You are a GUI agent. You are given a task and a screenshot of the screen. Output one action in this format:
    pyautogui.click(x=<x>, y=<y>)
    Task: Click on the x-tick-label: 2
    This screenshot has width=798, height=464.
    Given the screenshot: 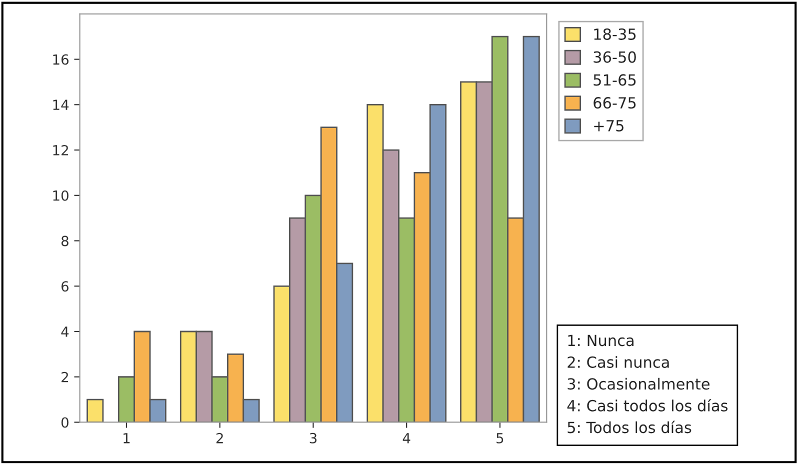 What is the action you would take?
    pyautogui.click(x=219, y=438)
    